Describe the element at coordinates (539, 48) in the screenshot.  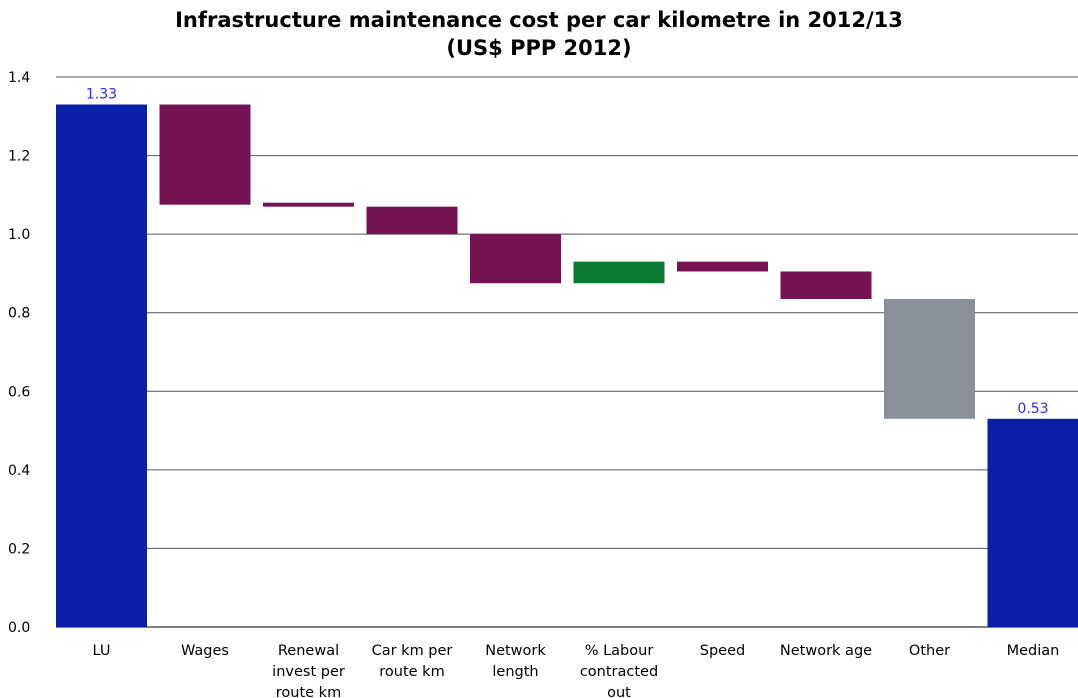
I see `chart-title-line-2: (US$ PPP 2012)` at that location.